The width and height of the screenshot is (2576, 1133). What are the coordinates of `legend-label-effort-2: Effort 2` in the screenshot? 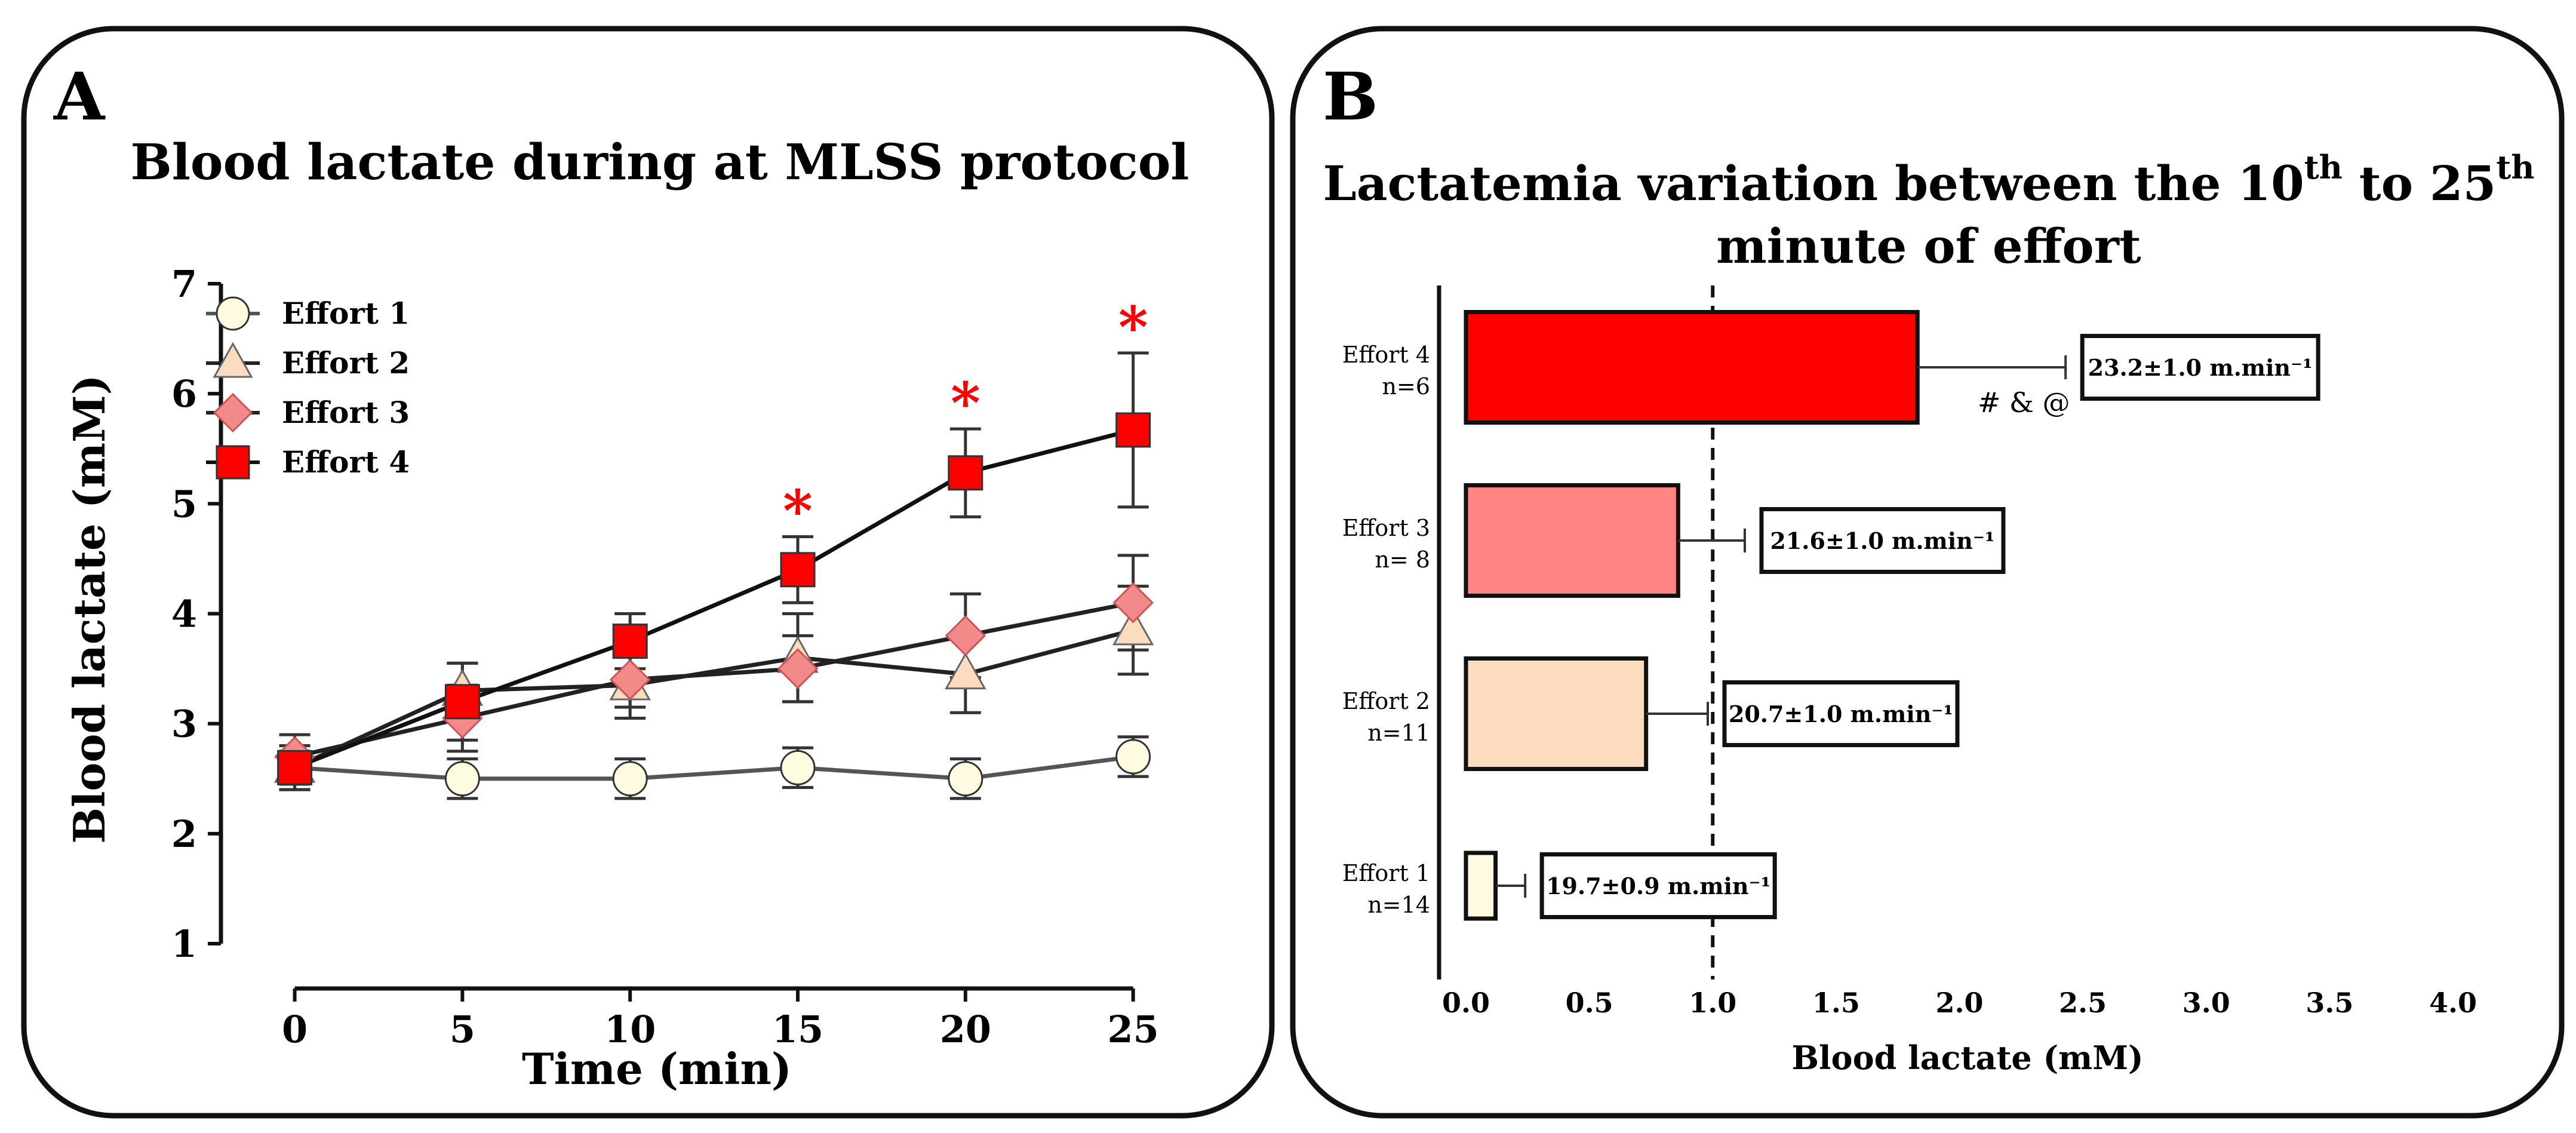 It's located at (346, 362).